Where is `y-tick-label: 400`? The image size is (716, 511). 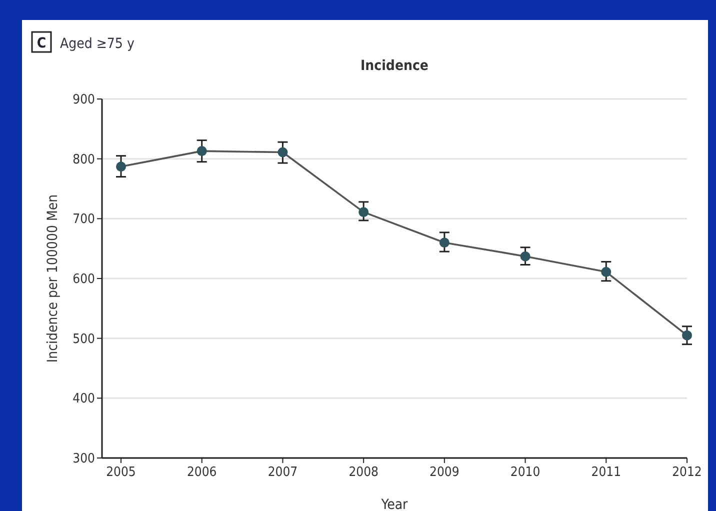 y-tick-label: 400 is located at coordinates (83, 399).